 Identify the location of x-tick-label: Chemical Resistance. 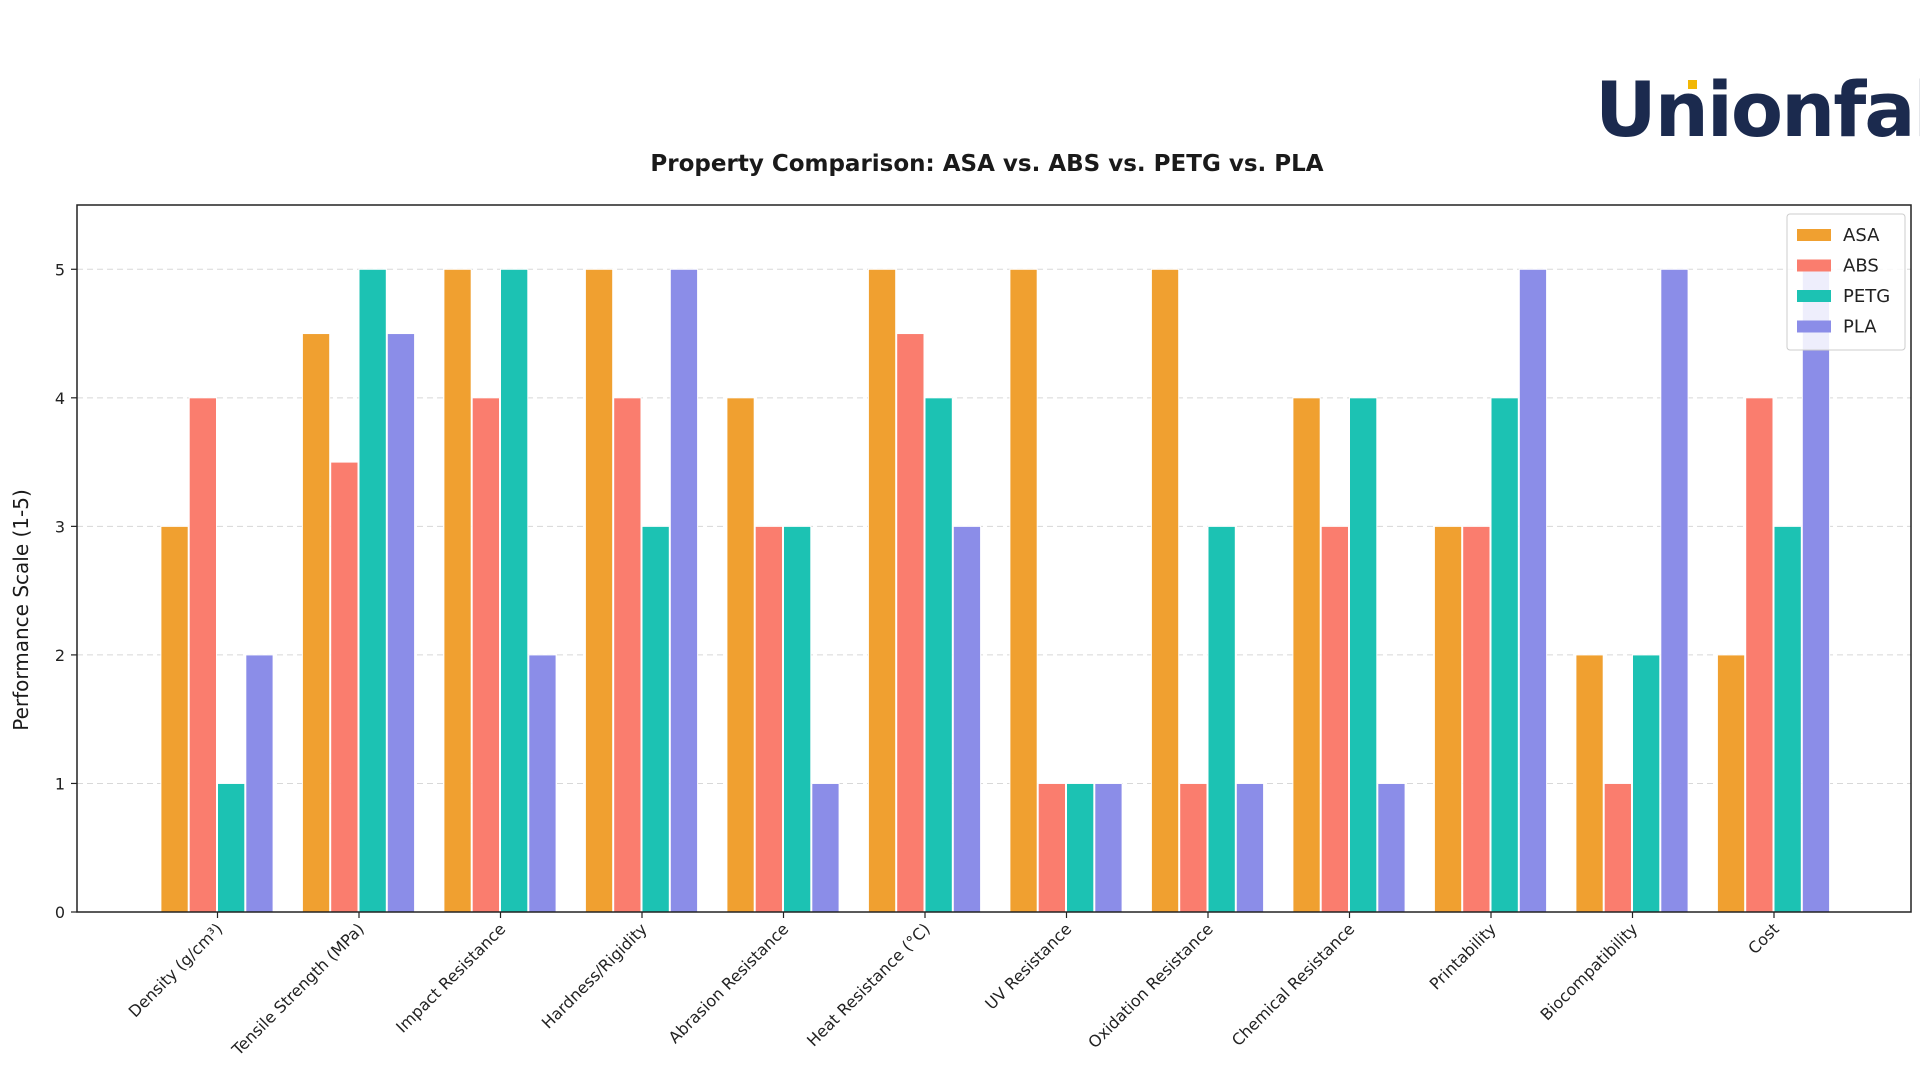
(1293, 984).